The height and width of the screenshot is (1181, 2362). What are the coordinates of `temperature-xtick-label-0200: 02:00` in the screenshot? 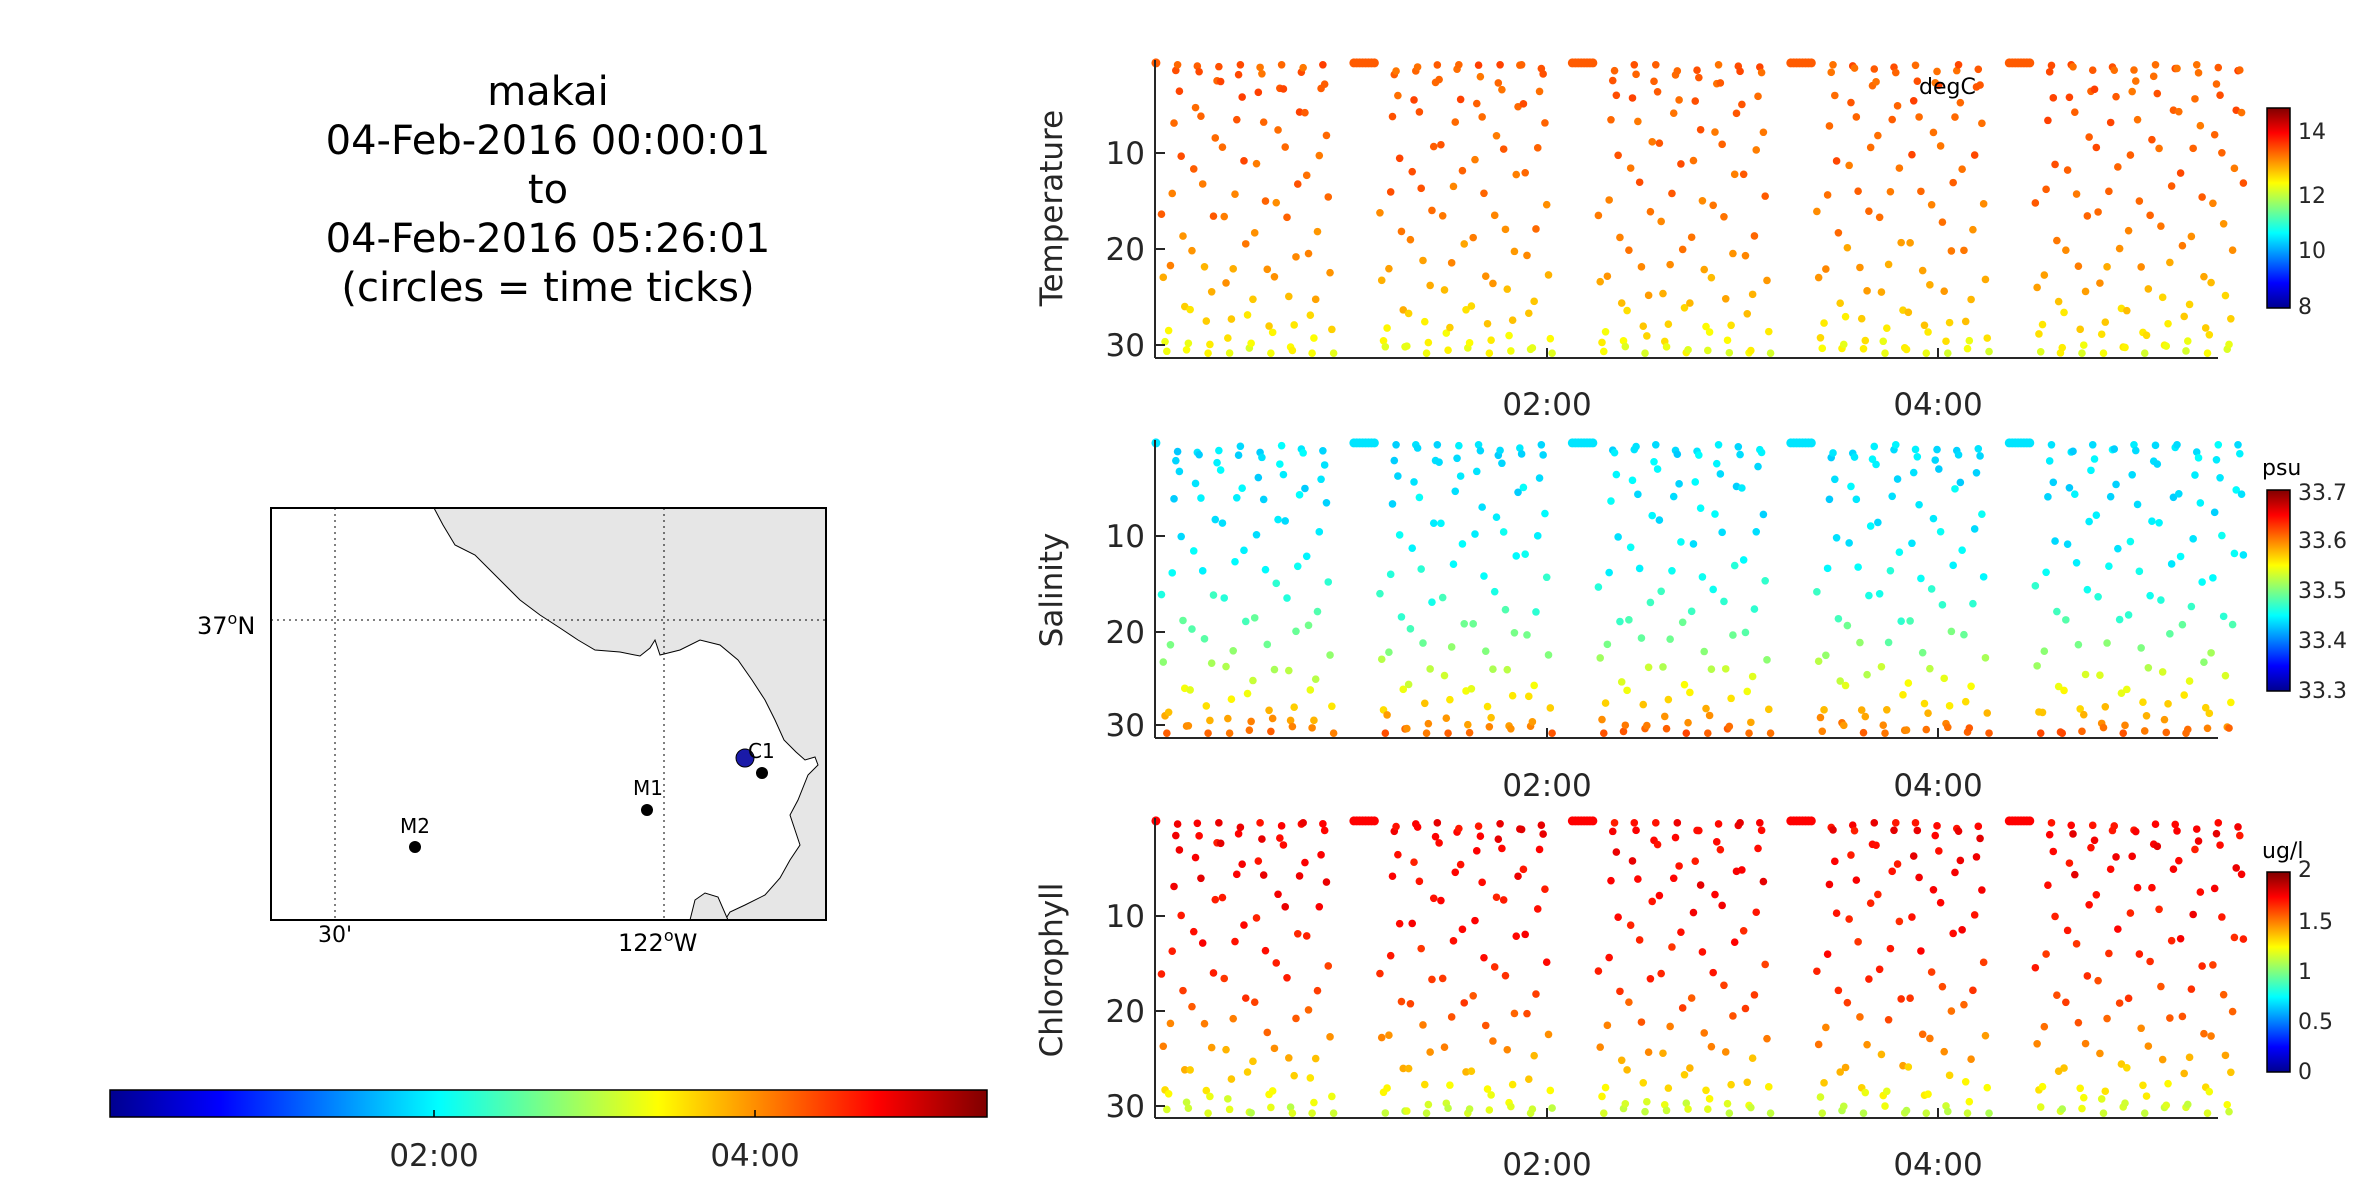 It's located at (1546, 405).